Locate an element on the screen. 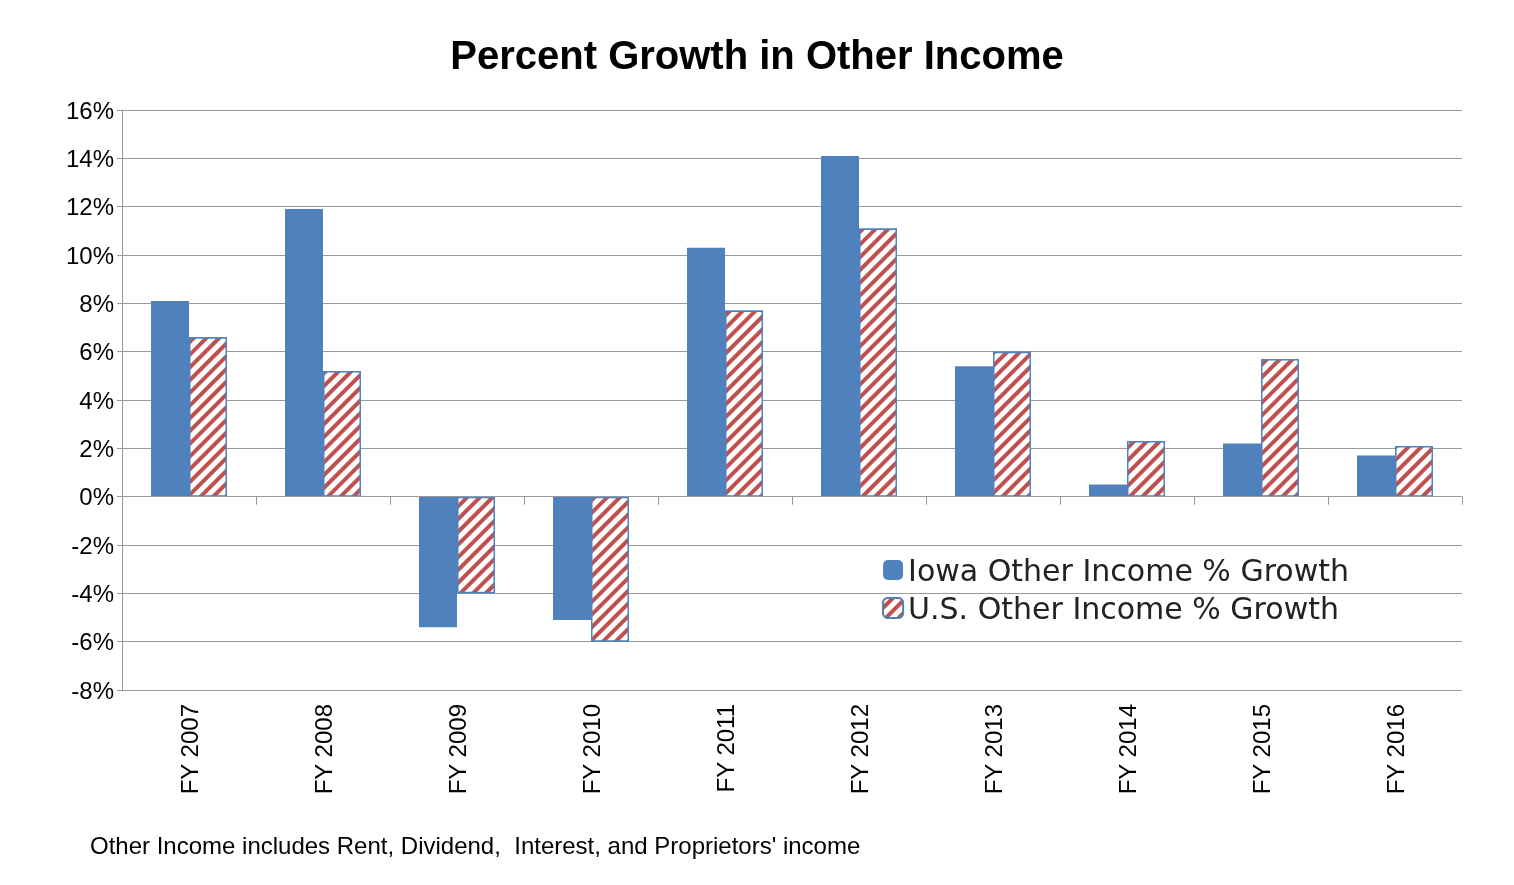  y-tick-label: -4% is located at coordinates (92, 593).